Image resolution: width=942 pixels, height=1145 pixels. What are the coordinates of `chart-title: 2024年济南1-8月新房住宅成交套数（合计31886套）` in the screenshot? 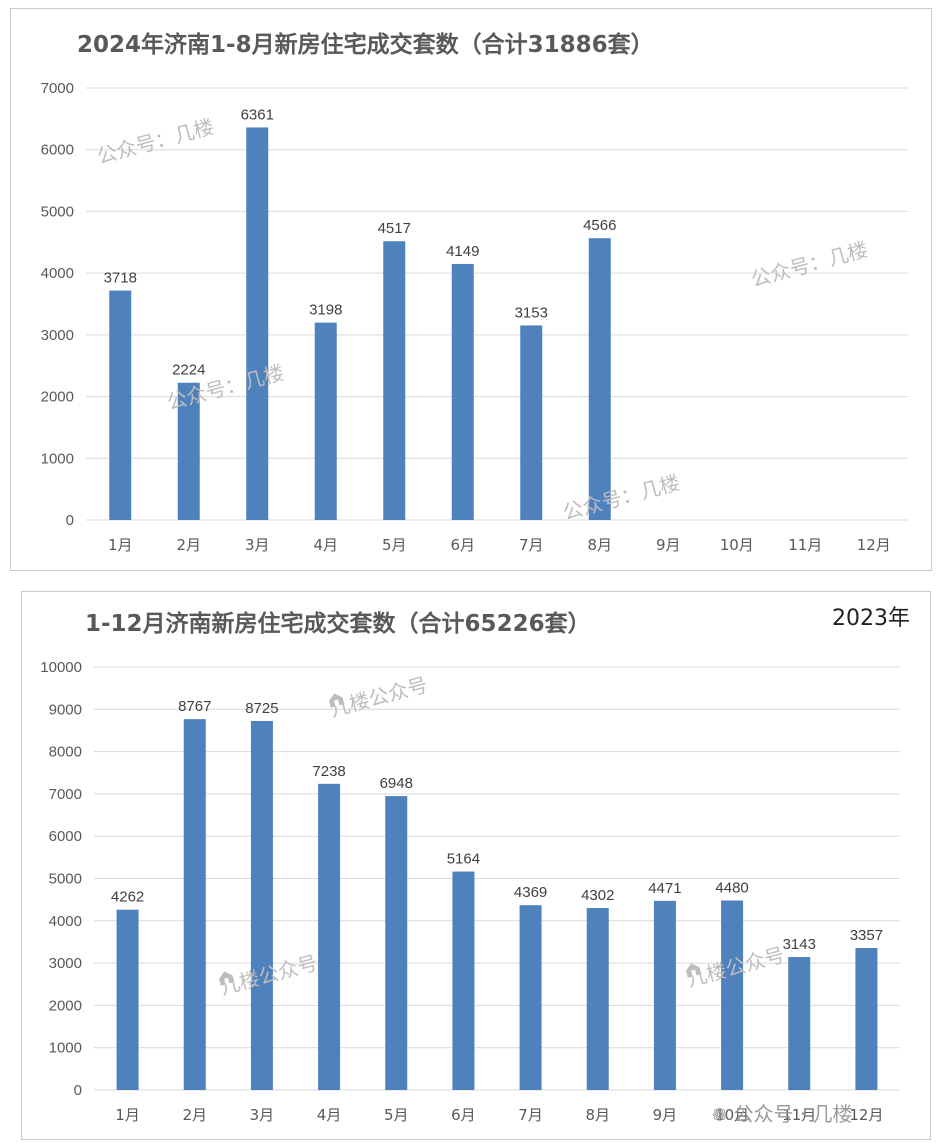 It's located at (365, 45).